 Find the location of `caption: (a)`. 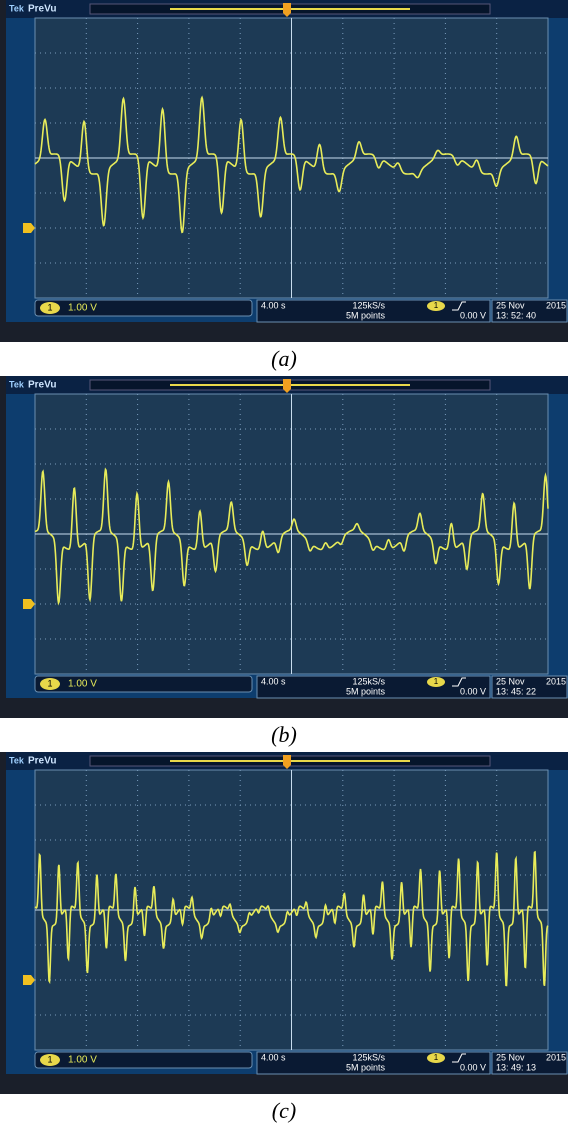

caption: (a) is located at coordinates (284, 358).